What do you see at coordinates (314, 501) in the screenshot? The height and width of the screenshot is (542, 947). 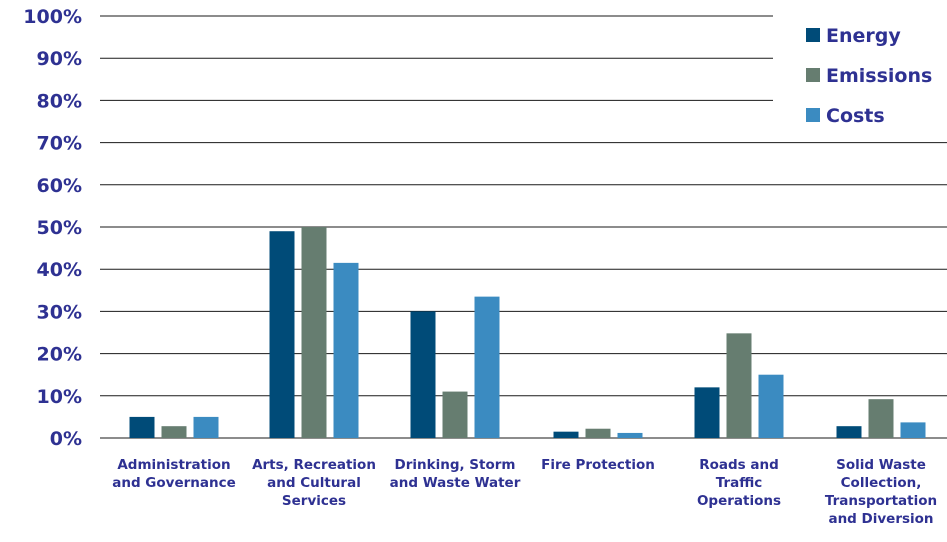 I see `x-tick-label: Services` at bounding box center [314, 501].